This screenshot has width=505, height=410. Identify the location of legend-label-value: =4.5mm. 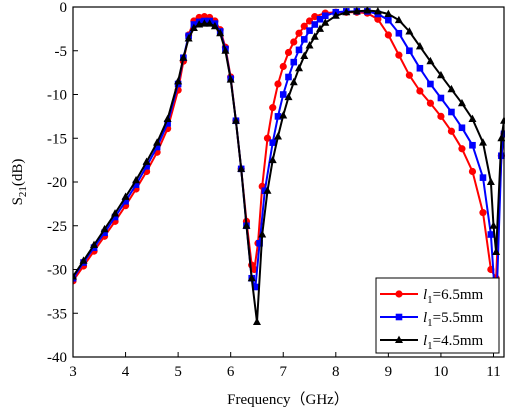
(458, 341).